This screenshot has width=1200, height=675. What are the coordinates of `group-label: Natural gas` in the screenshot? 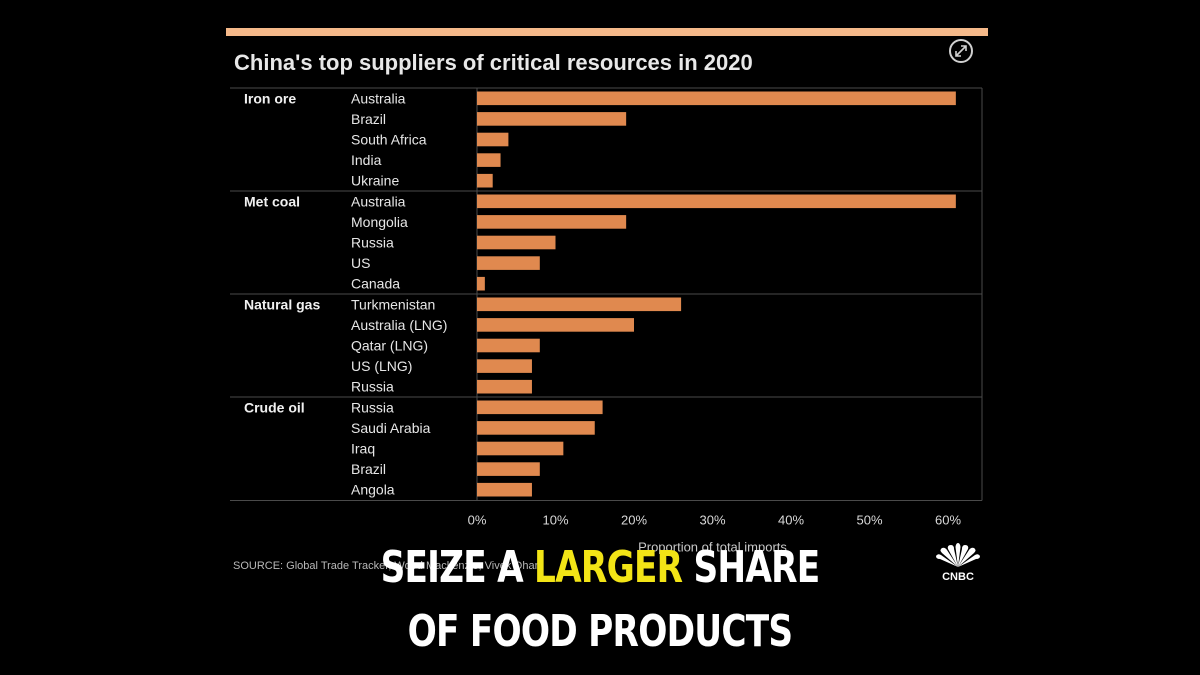 It's located at (282, 304).